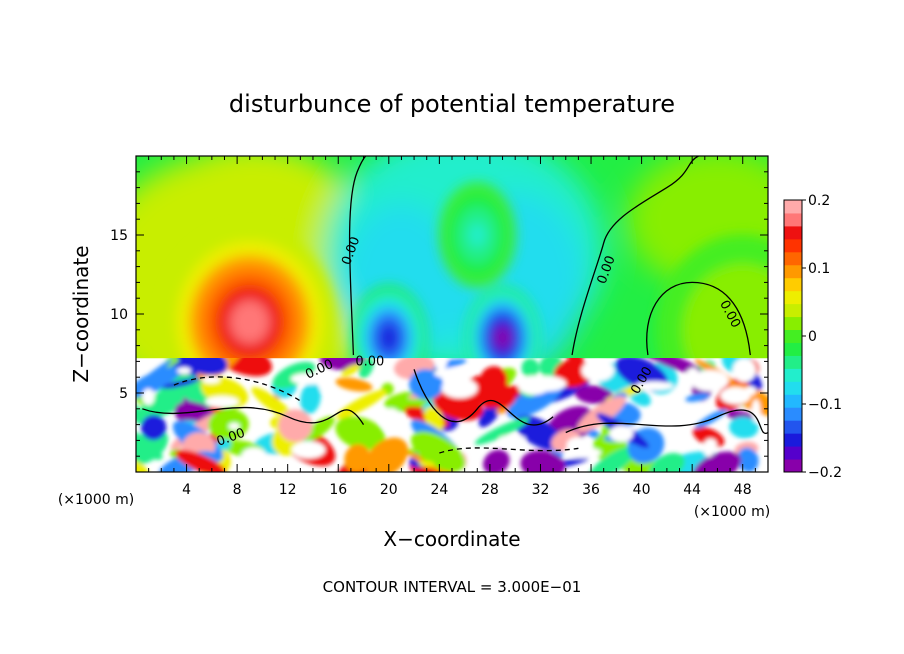 This screenshot has width=904, height=654. What do you see at coordinates (451, 539) in the screenshot?
I see `x-axis-label: X−coordinate` at bounding box center [451, 539].